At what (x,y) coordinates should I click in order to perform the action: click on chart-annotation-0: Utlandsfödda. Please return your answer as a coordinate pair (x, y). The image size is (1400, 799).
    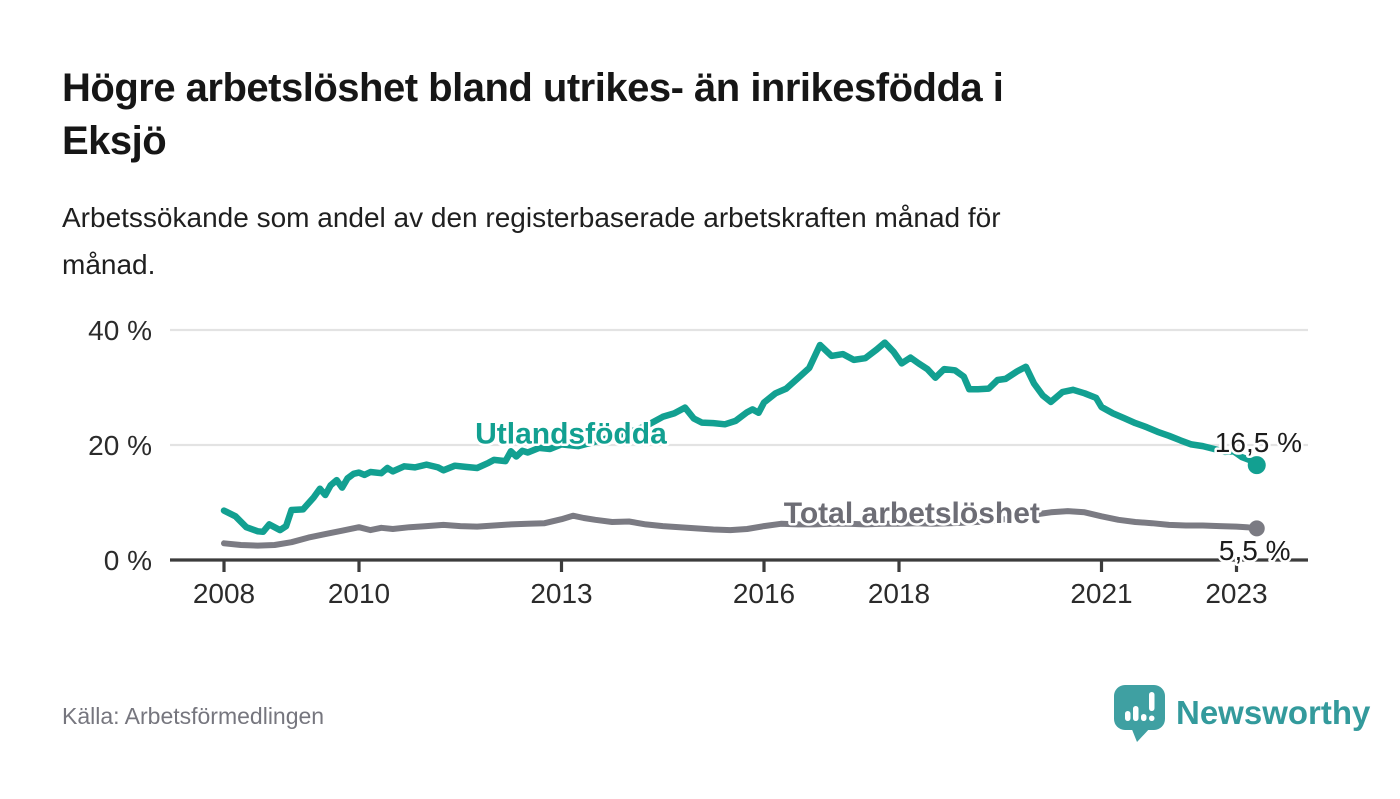
    Looking at the image, I should click on (571, 433).